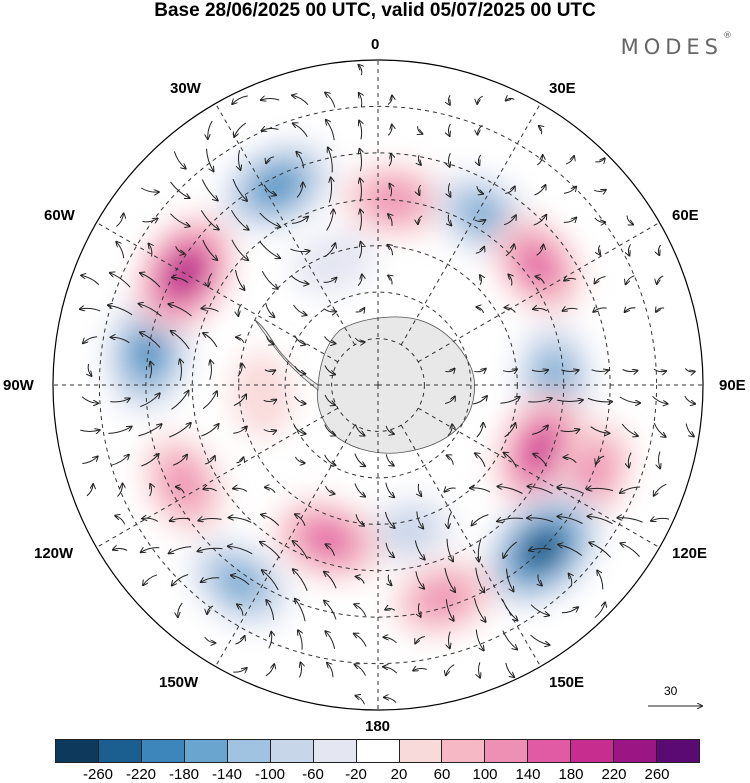 This screenshot has width=750, height=783. Describe the element at coordinates (377, 751) in the screenshot. I see `colorbar` at that location.